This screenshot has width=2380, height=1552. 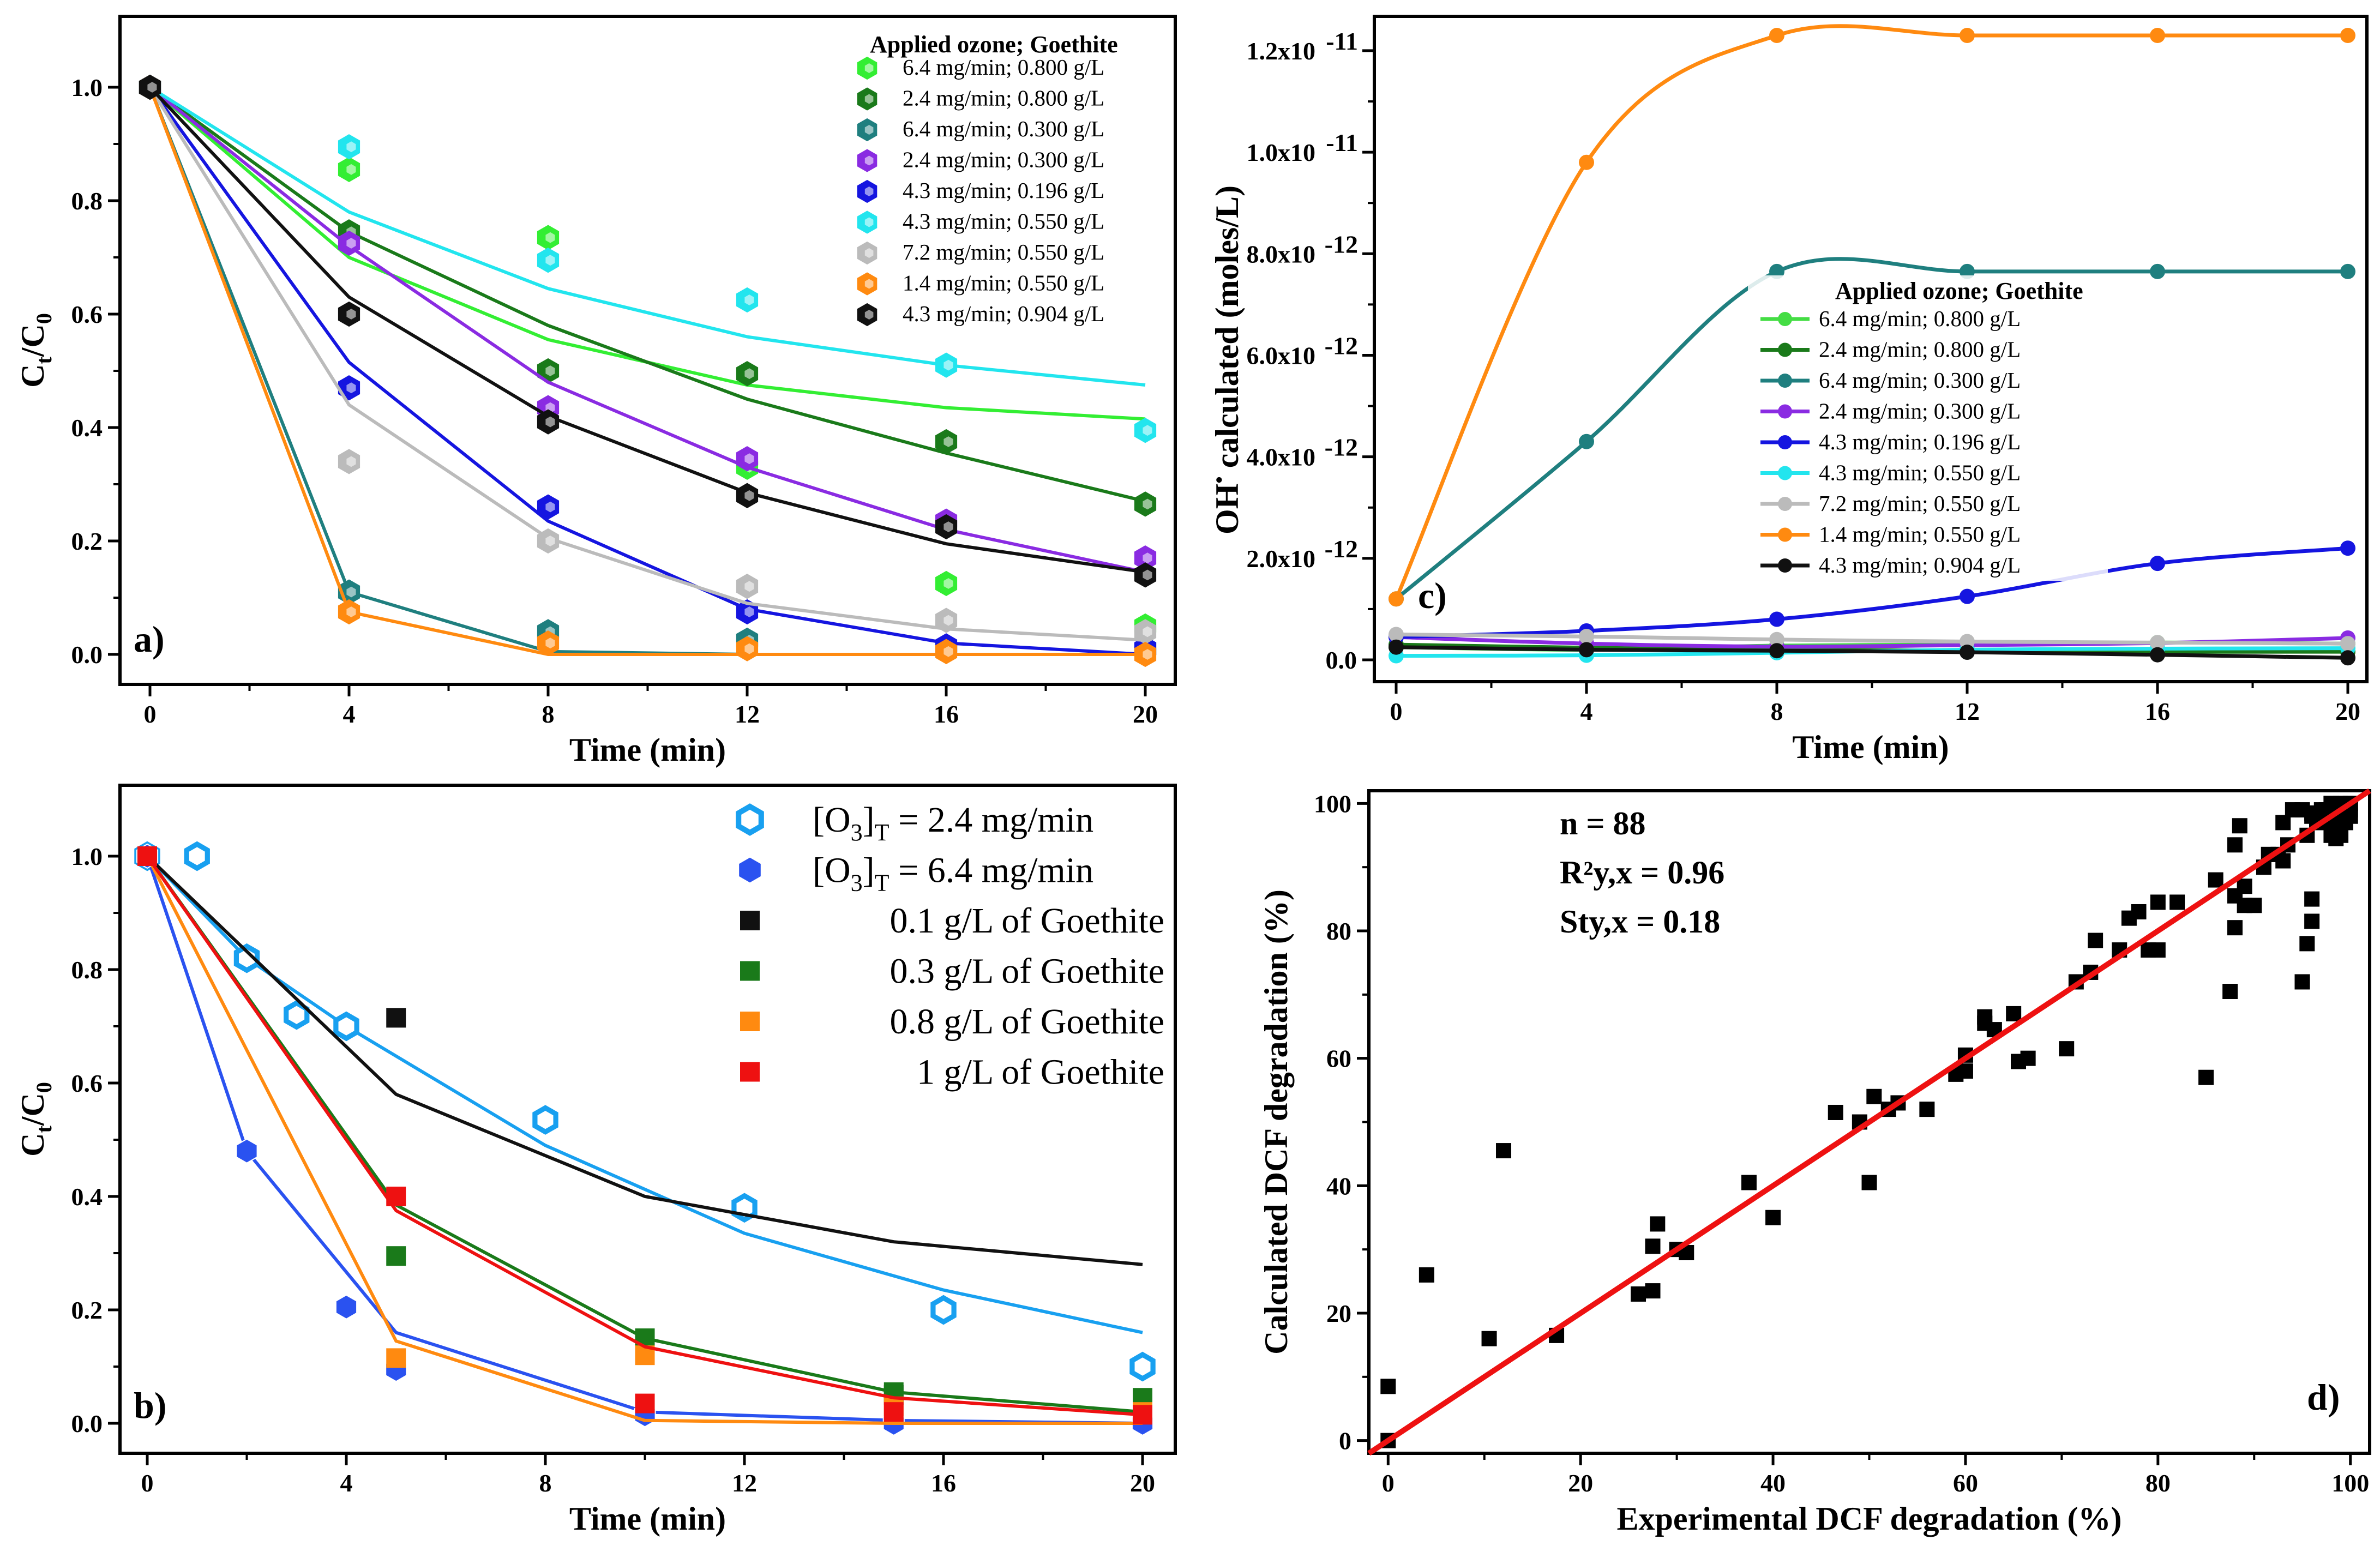 I want to click on y-tick-label: 1.0, so click(x=87, y=87).